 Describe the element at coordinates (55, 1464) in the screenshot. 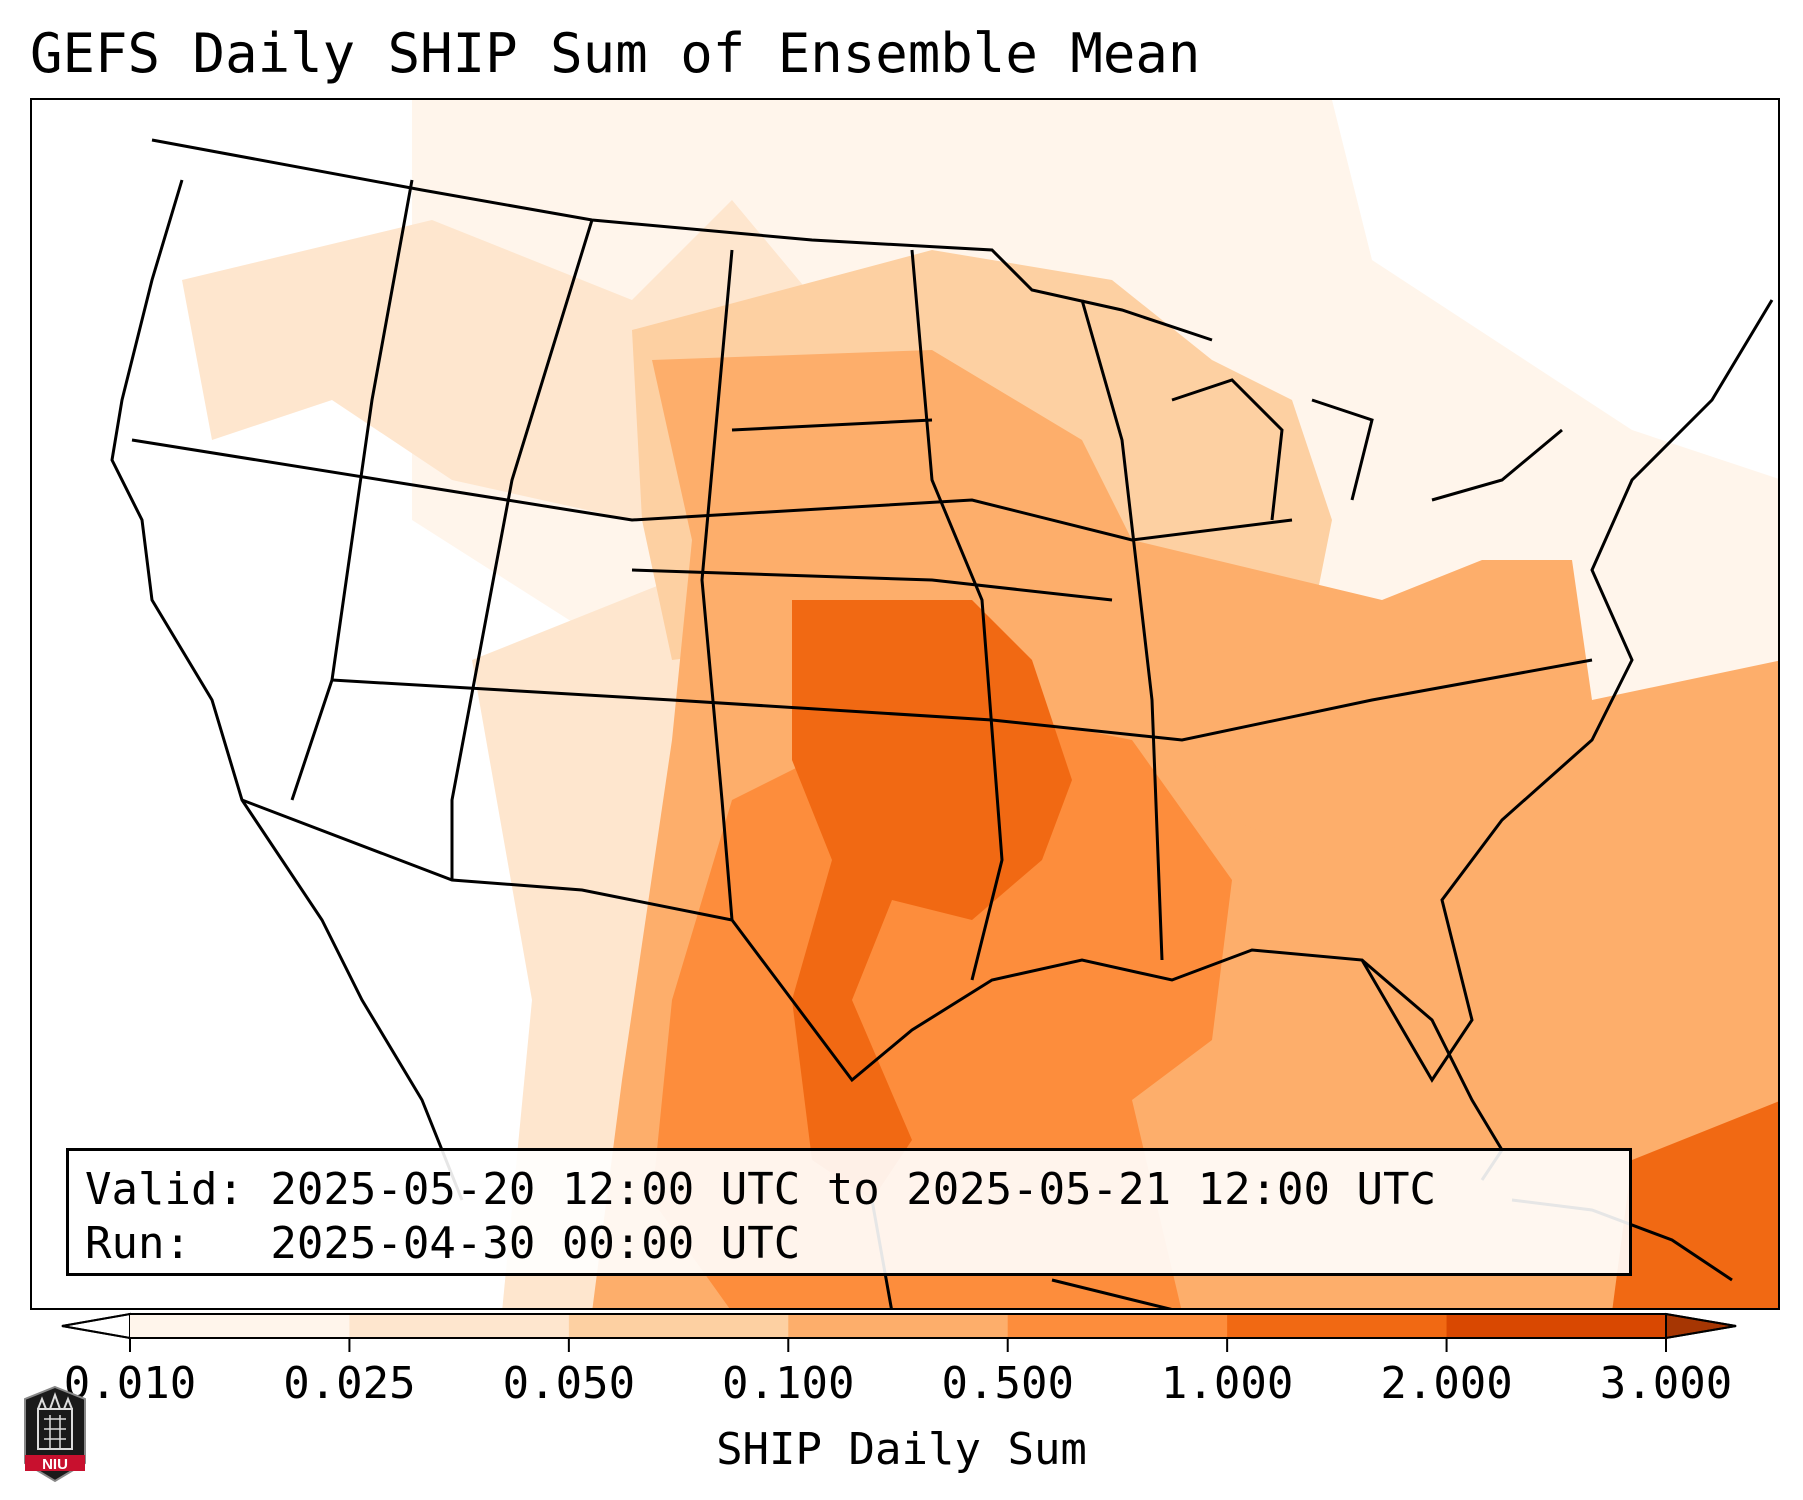

I see `logo-text: NIU` at that location.